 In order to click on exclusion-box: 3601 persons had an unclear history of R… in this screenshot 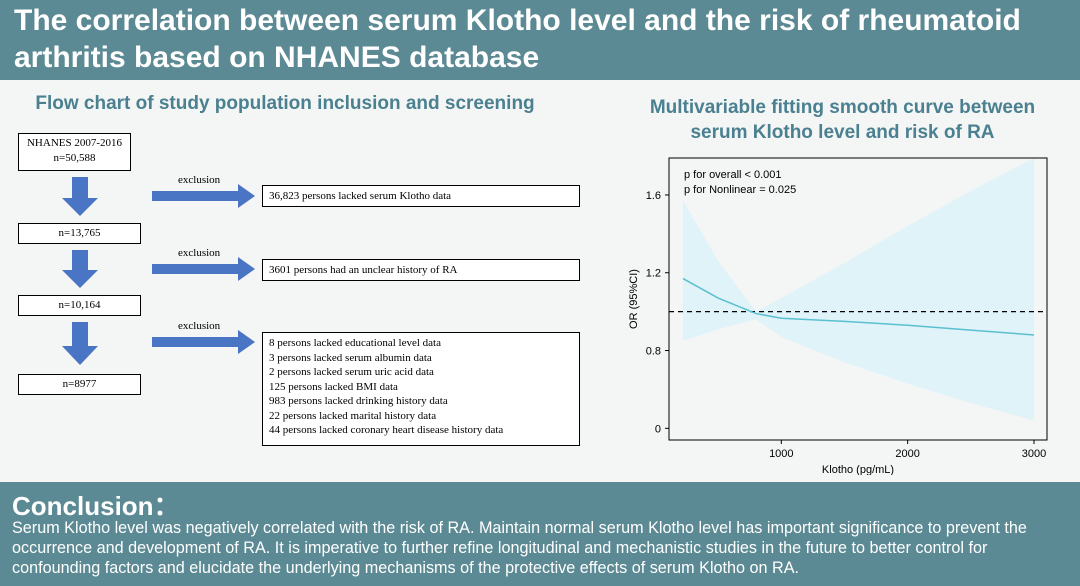, I will do `click(421, 270)`.